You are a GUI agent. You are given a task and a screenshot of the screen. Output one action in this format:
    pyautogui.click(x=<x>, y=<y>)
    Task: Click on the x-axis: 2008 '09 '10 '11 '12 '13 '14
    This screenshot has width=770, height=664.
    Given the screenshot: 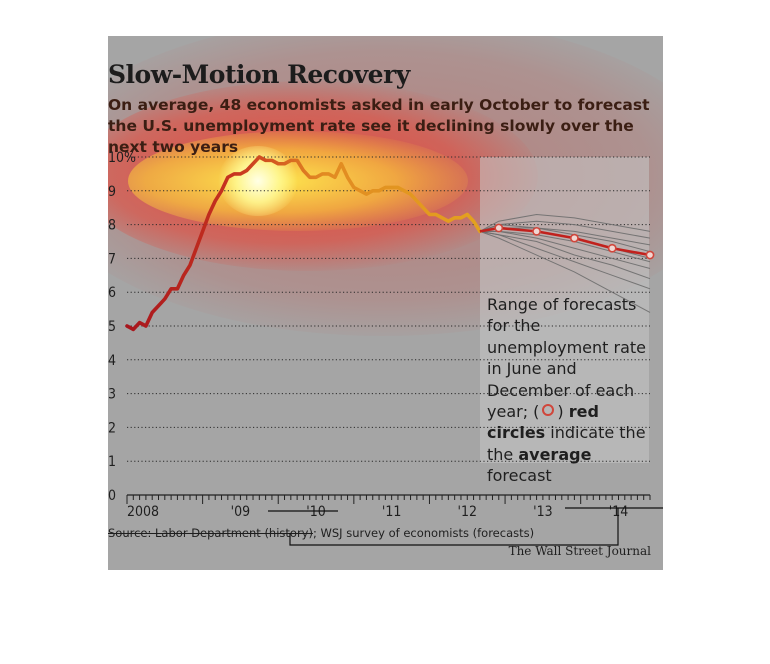 What is the action you would take?
    pyautogui.click(x=388, y=507)
    